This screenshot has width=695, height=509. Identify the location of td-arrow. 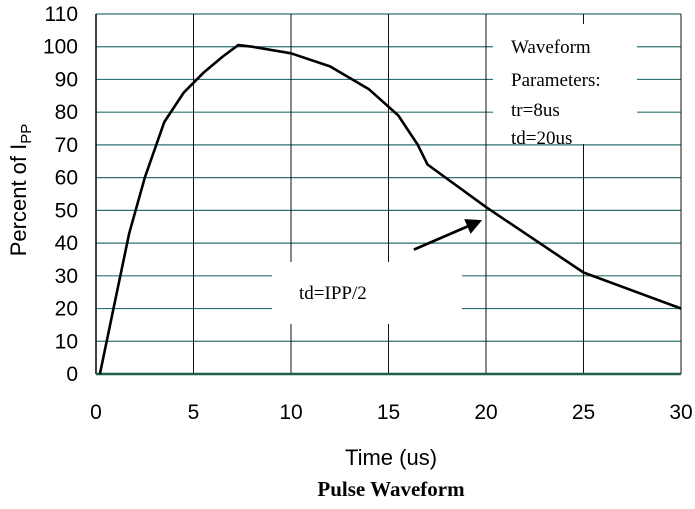
(448, 235).